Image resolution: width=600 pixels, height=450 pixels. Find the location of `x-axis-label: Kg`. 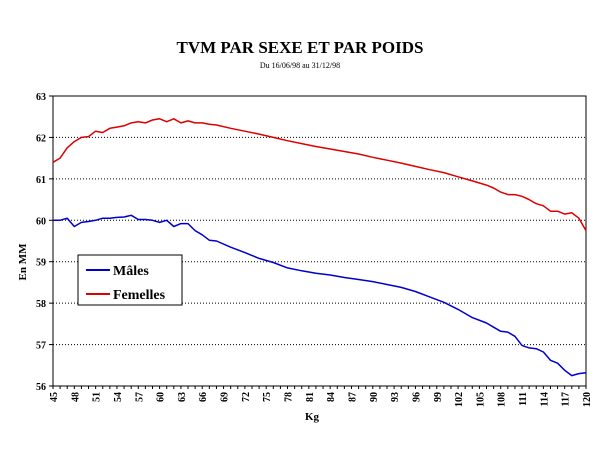

x-axis-label: Kg is located at coordinates (312, 417).